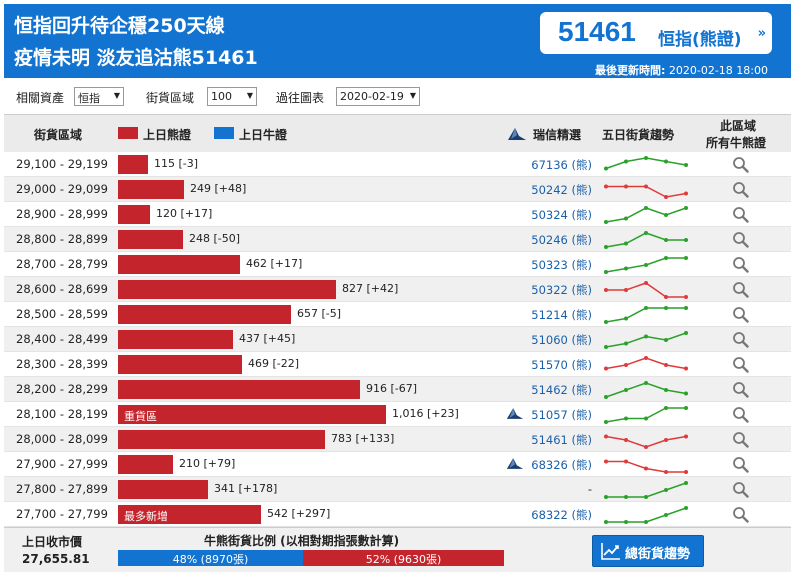  I want to click on col-all-line2: 所有牛熊證, so click(736, 143).